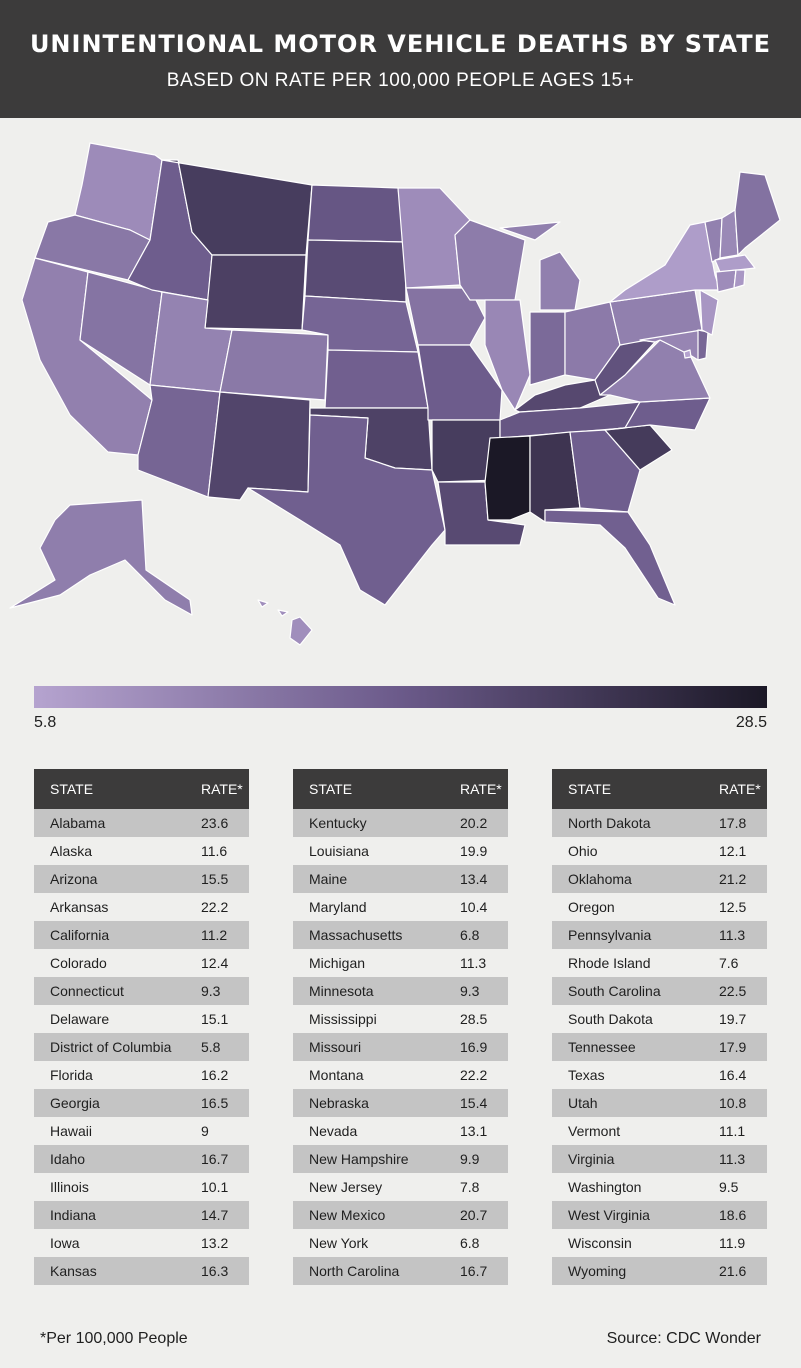 This screenshot has height=1368, width=801. Describe the element at coordinates (400, 1271) in the screenshot. I see `table-row: North Carolina 16.7` at that location.